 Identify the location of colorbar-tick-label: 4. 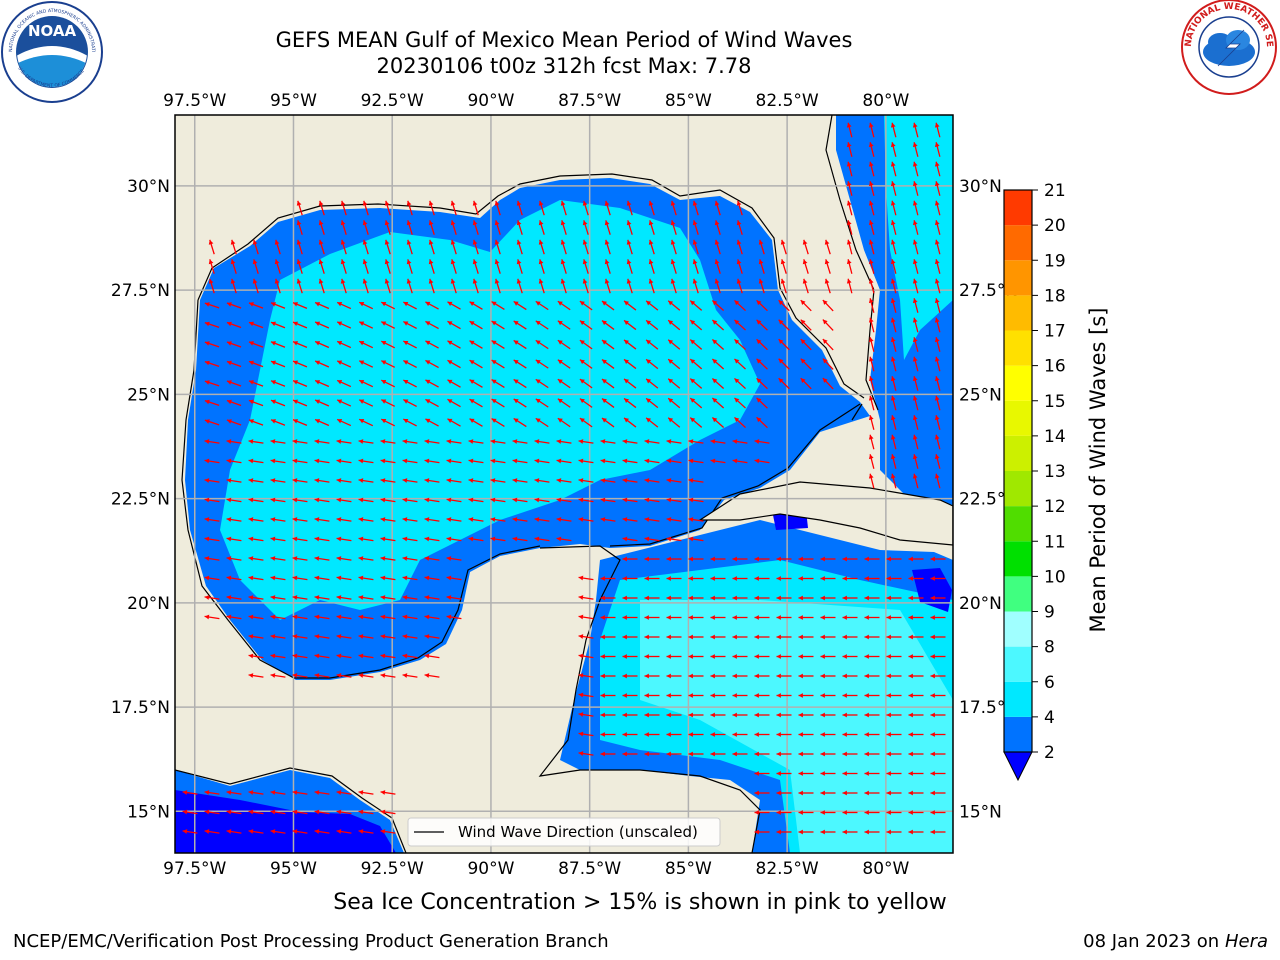
(1049, 718).